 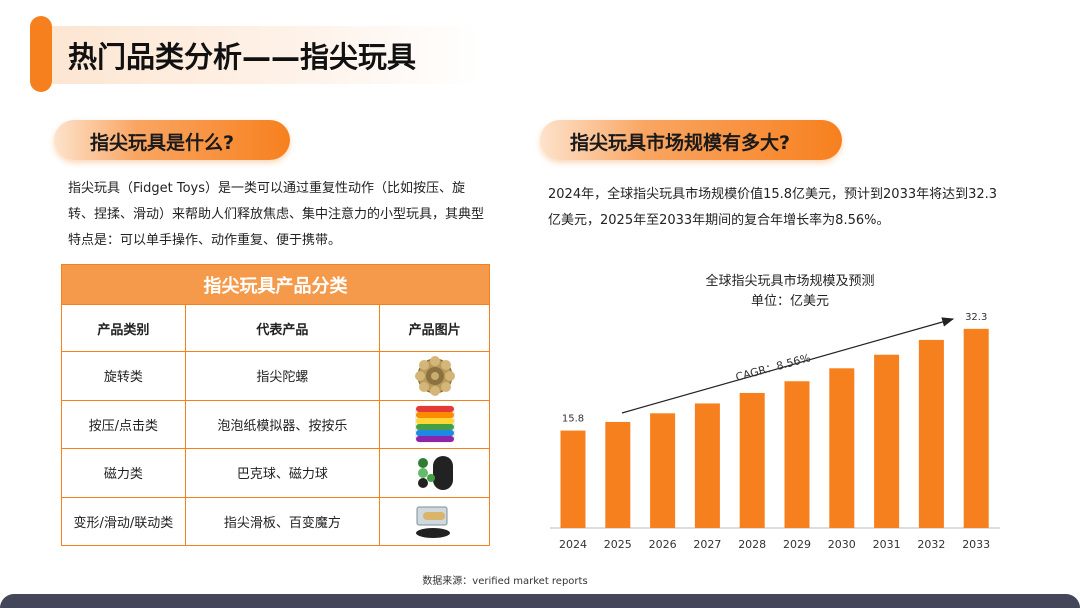 I want to click on bar-2031, so click(x=887, y=441).